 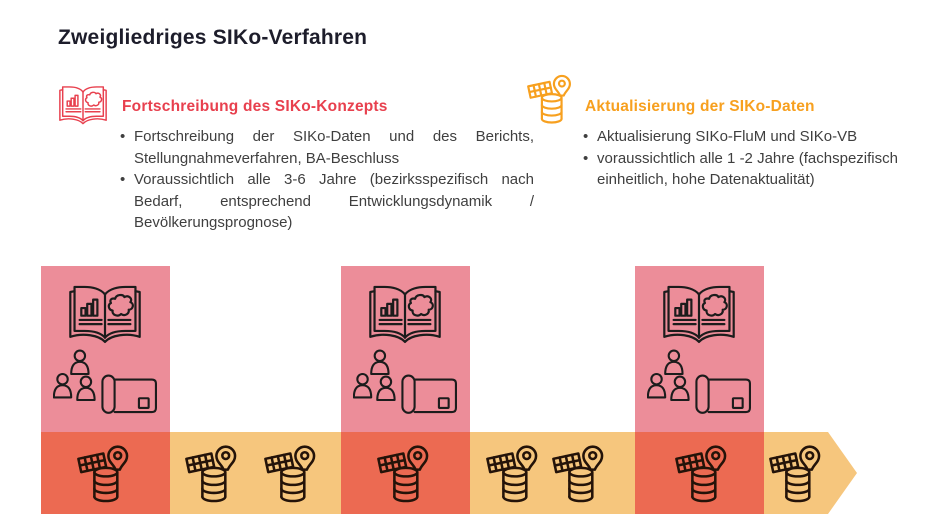 What do you see at coordinates (700, 106) in the screenshot?
I see `right-section-heading: Aktualisierung der SIKo-Daten` at bounding box center [700, 106].